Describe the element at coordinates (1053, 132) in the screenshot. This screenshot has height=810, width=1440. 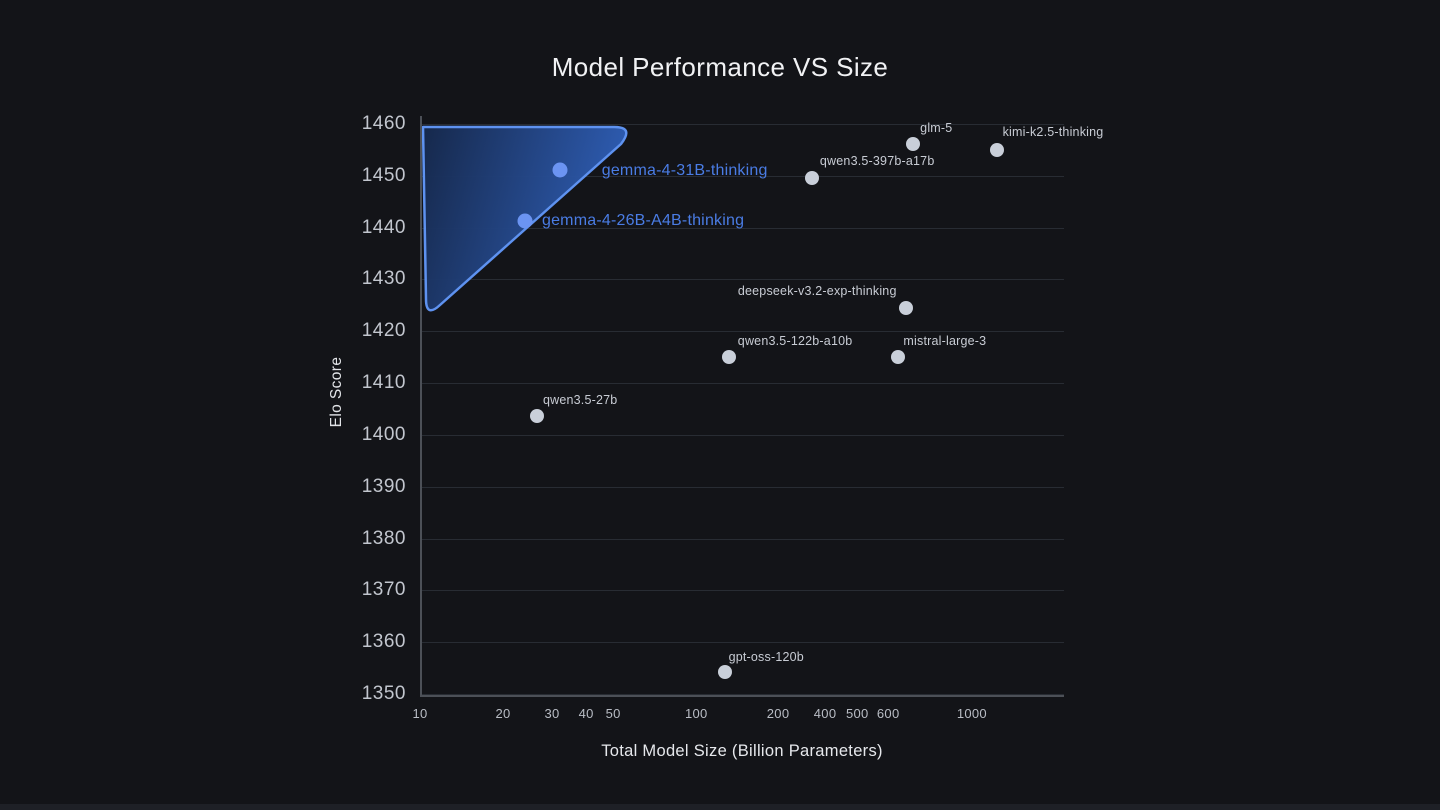
I see `point-label-kimi-k2.5-thinking: kimi-k2.5-thinking` at that location.